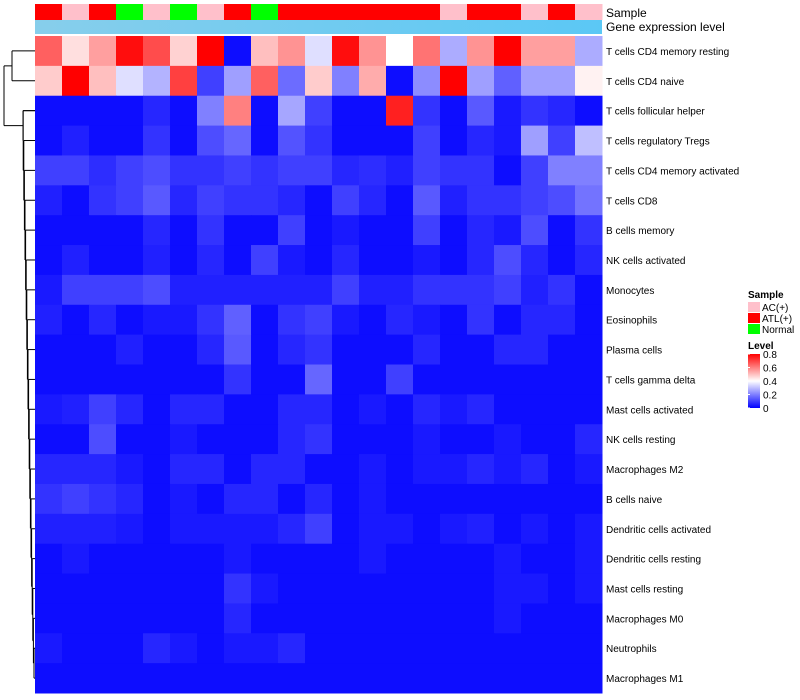 The height and width of the screenshot is (700, 800). What do you see at coordinates (770, 355) in the screenshot?
I see `level-legend-tick-label: 0.8` at bounding box center [770, 355].